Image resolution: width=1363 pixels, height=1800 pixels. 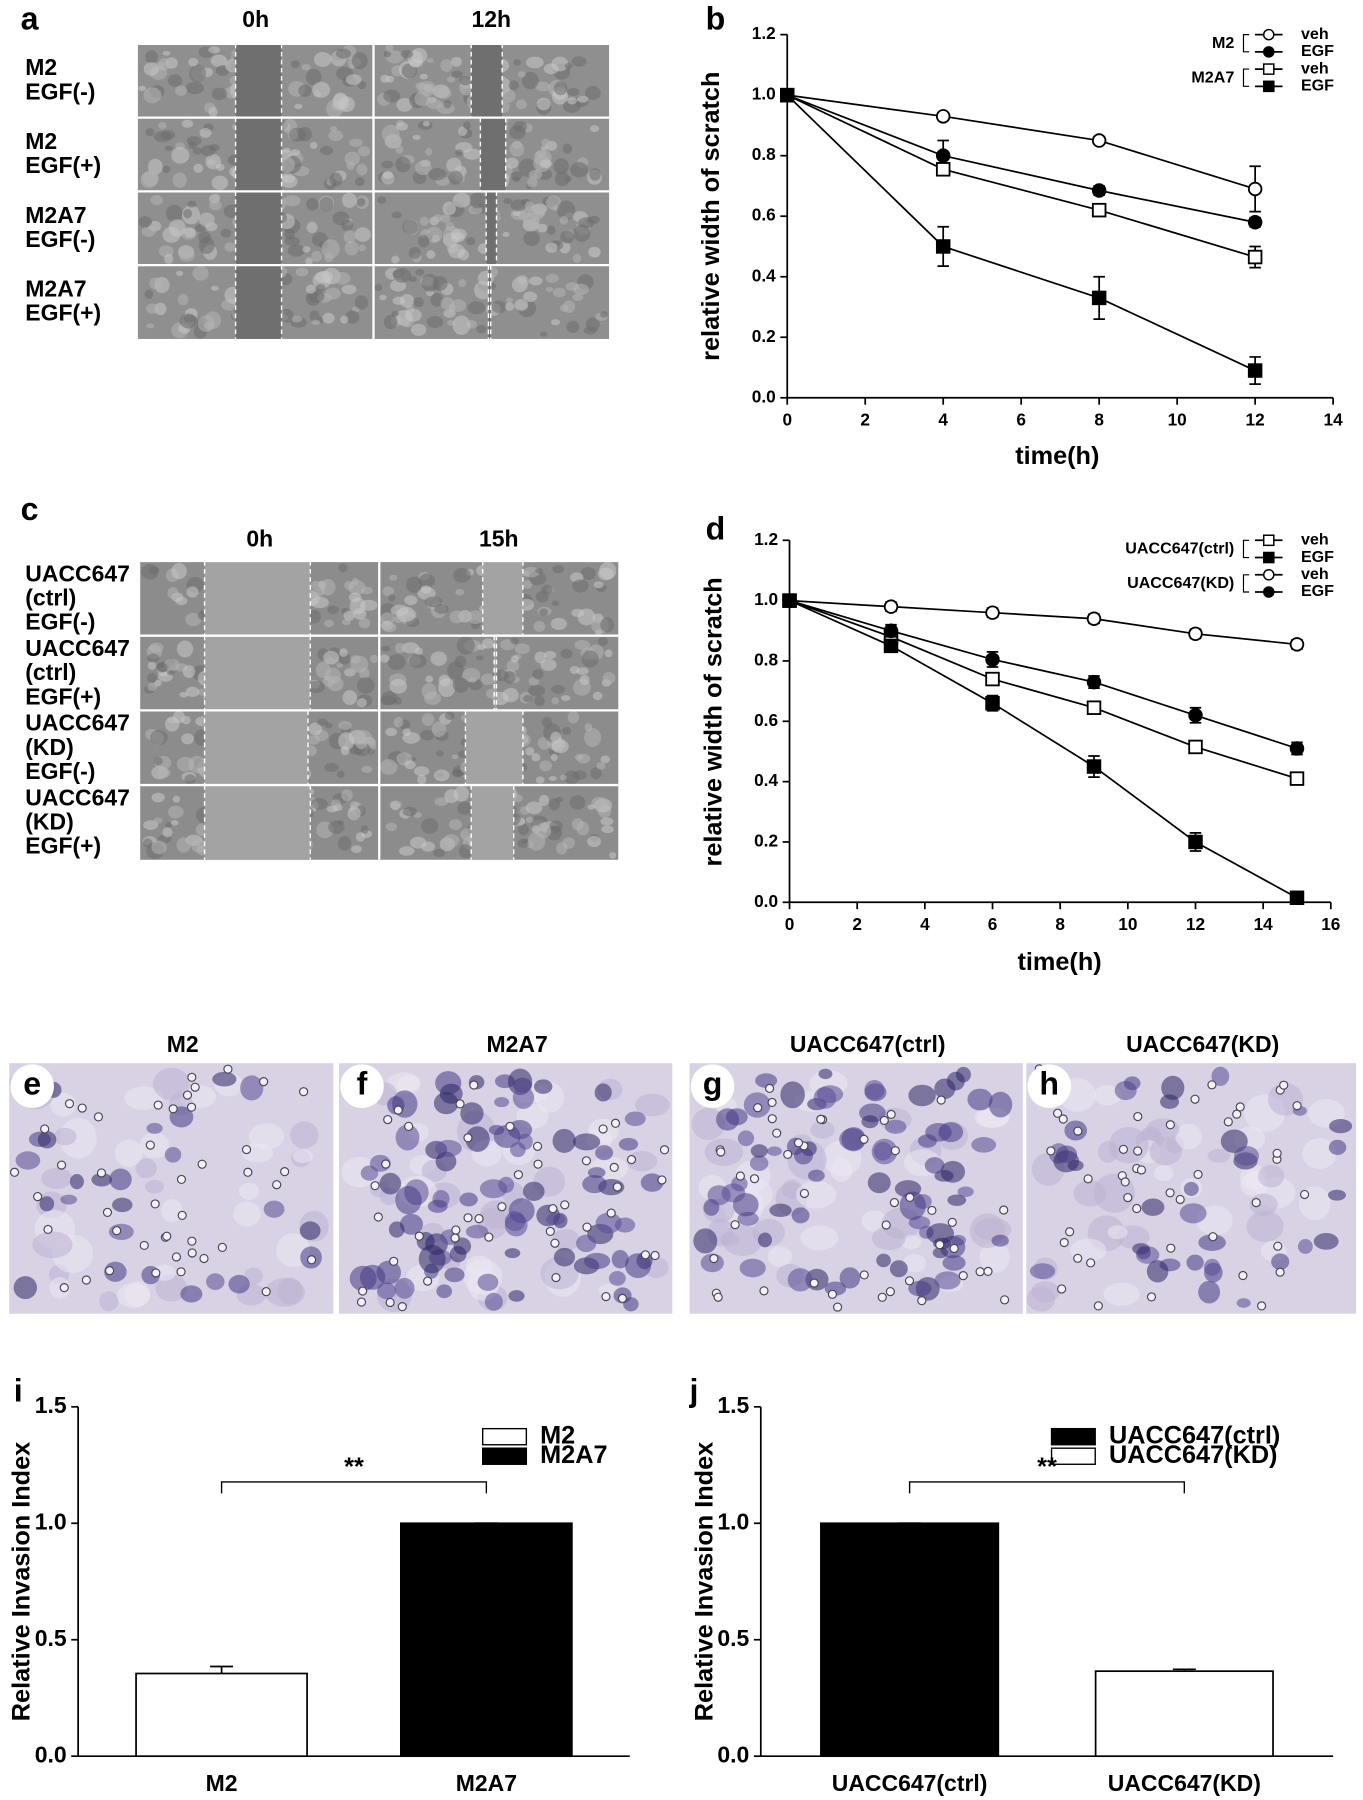 I want to click on y-tick-label: 1.2, so click(x=766, y=539).